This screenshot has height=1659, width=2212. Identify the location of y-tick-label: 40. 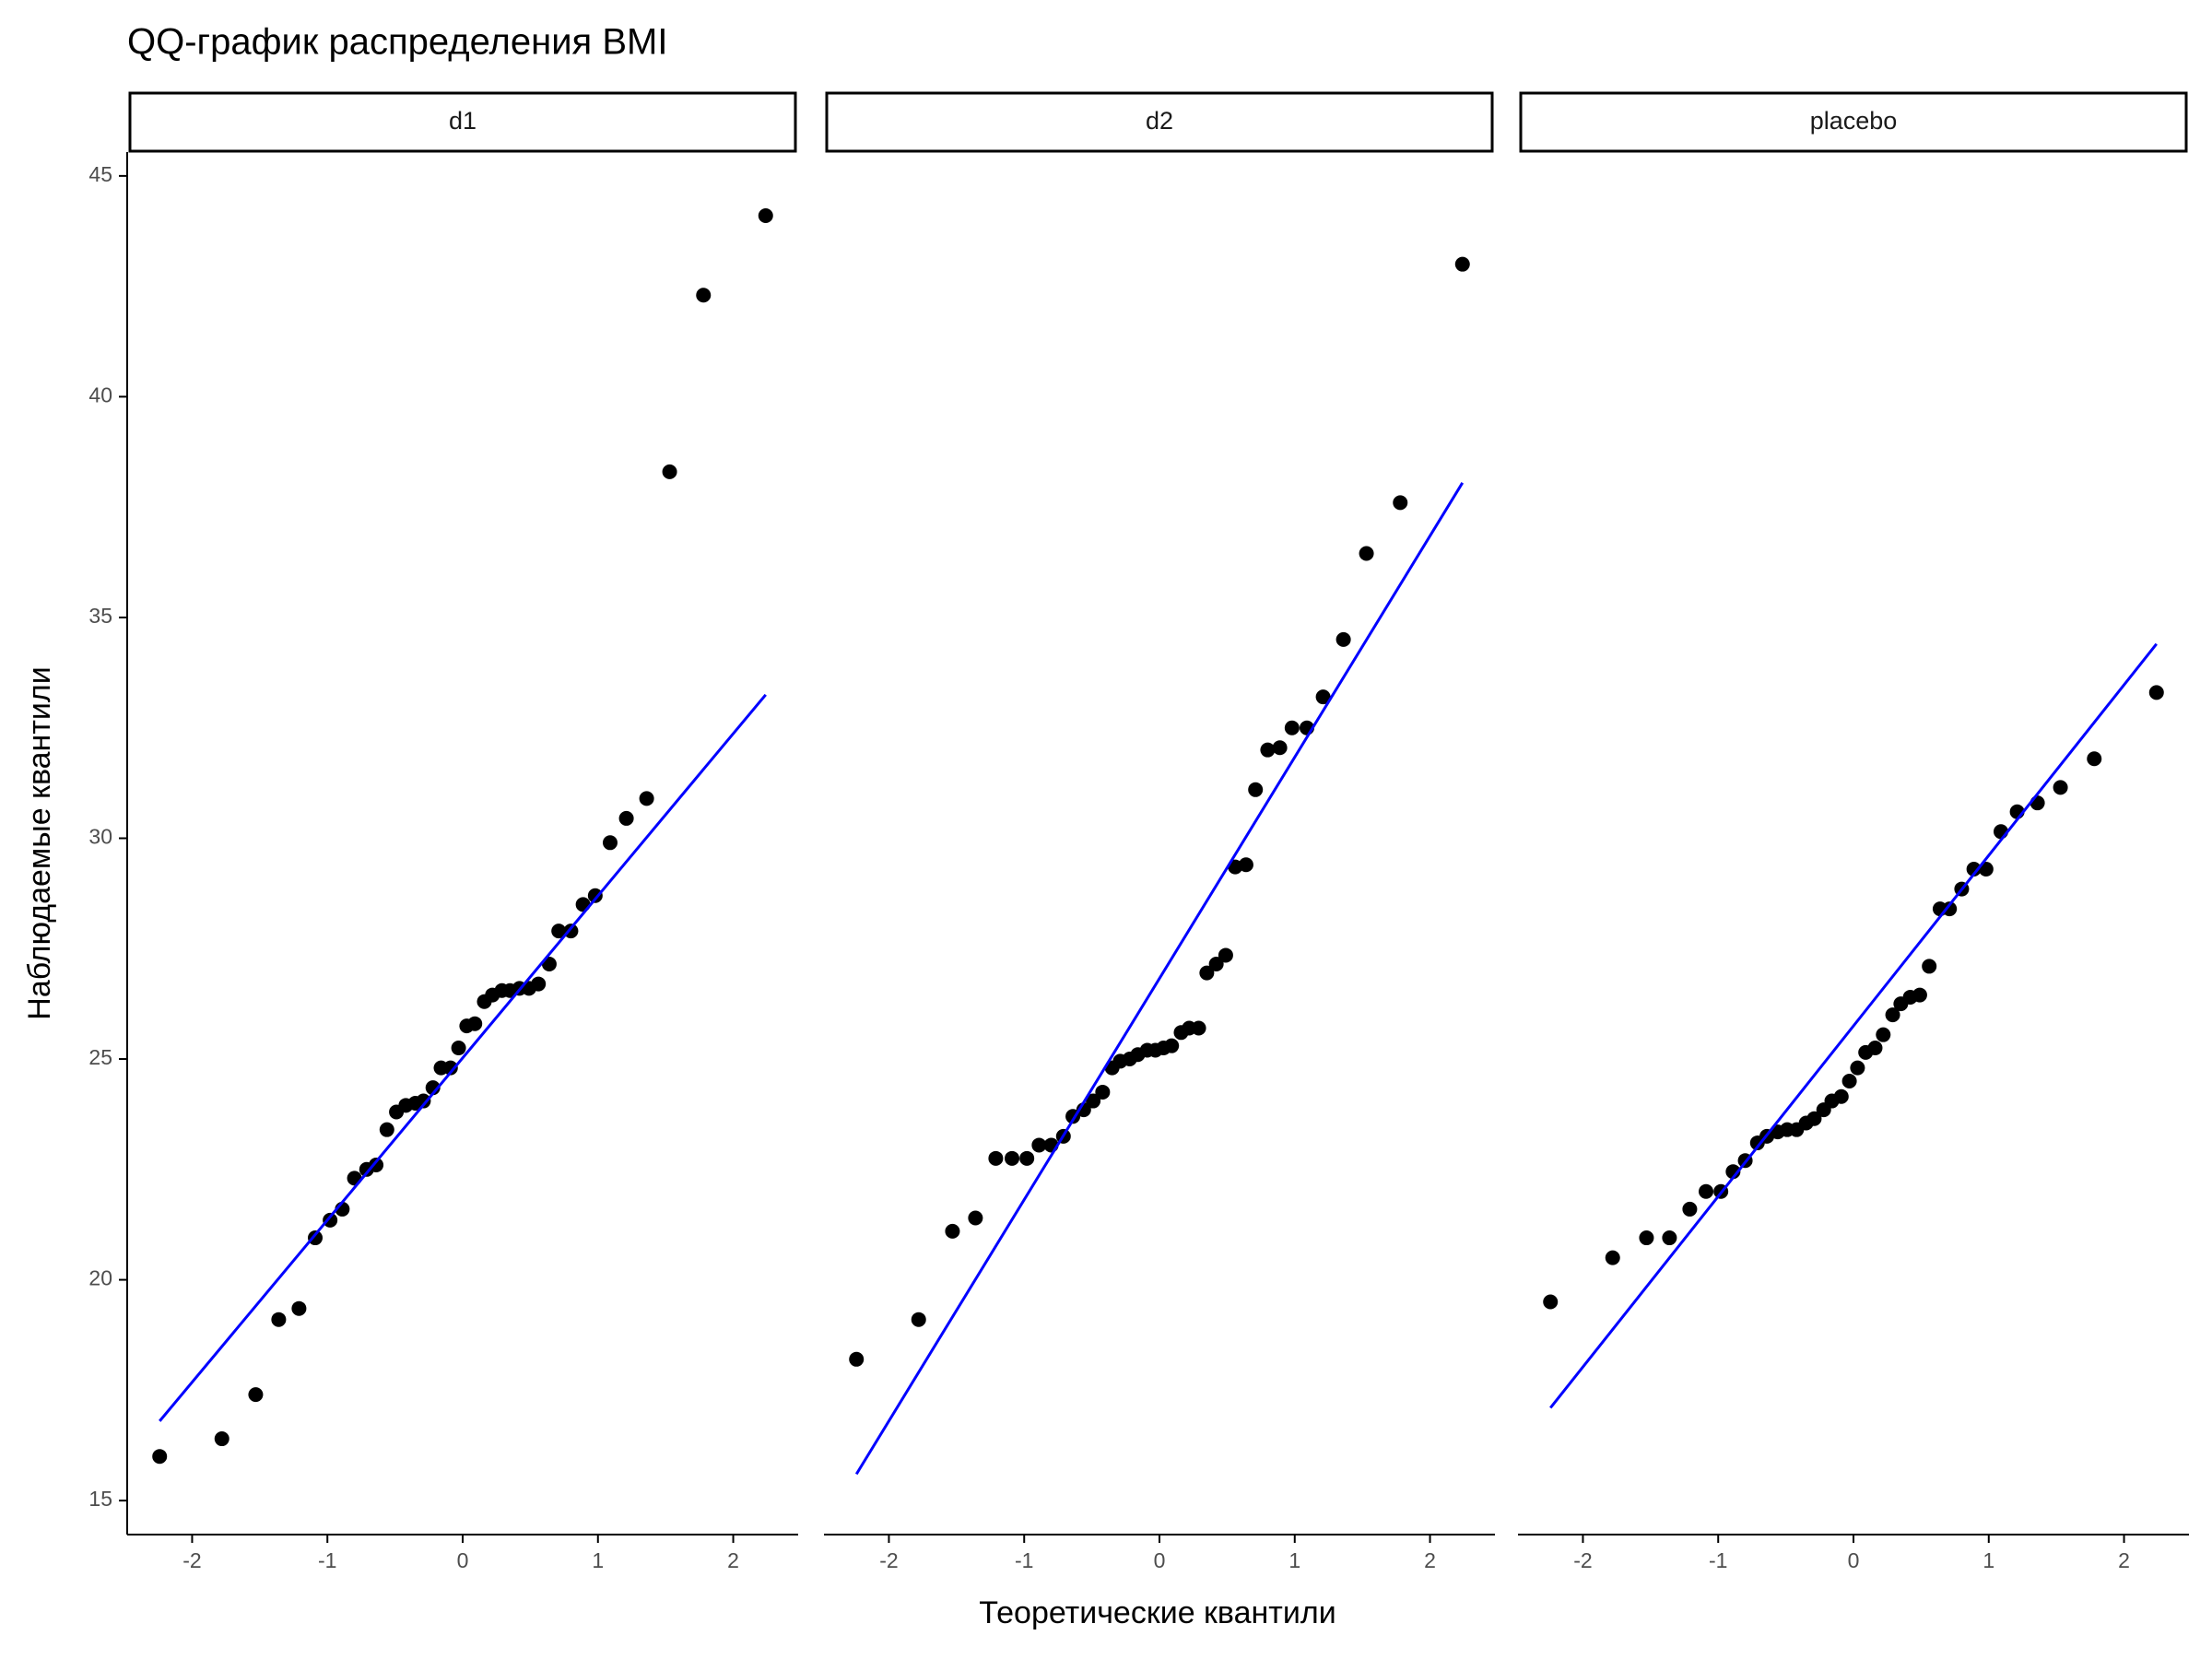
(100, 394).